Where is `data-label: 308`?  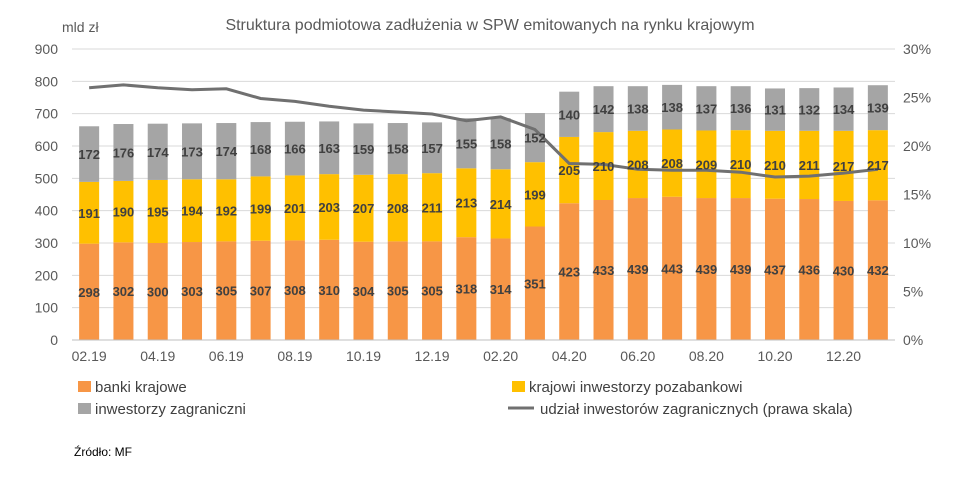
data-label: 308 is located at coordinates (295, 290).